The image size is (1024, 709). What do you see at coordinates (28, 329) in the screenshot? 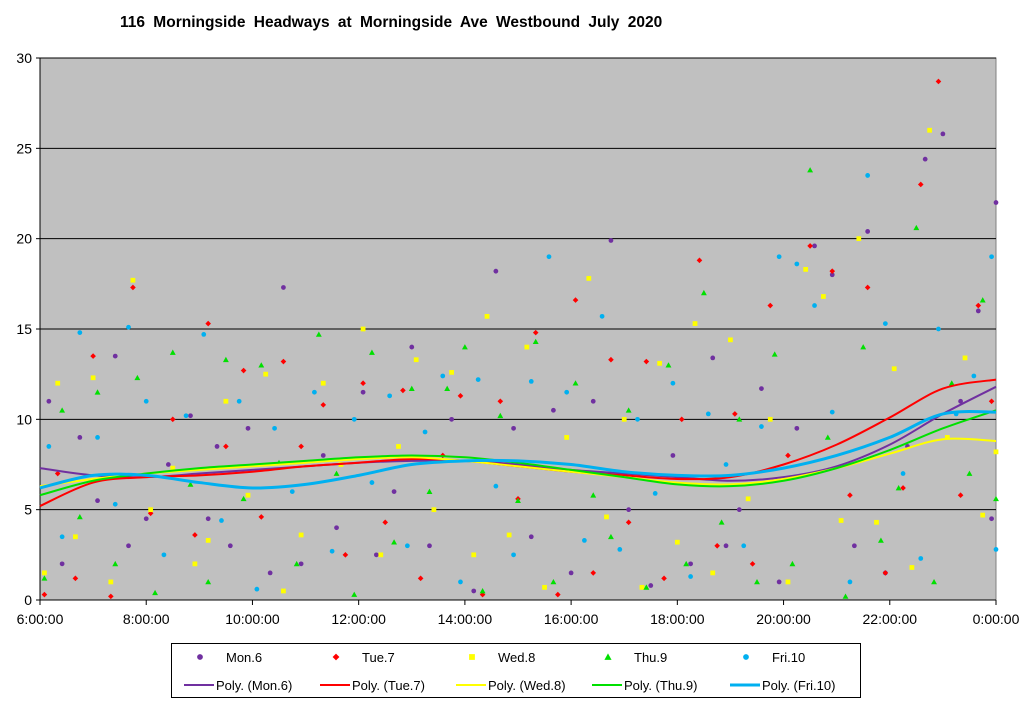
I see `y-axis-ticks: 0 5 10 15 20 25 30` at bounding box center [28, 329].